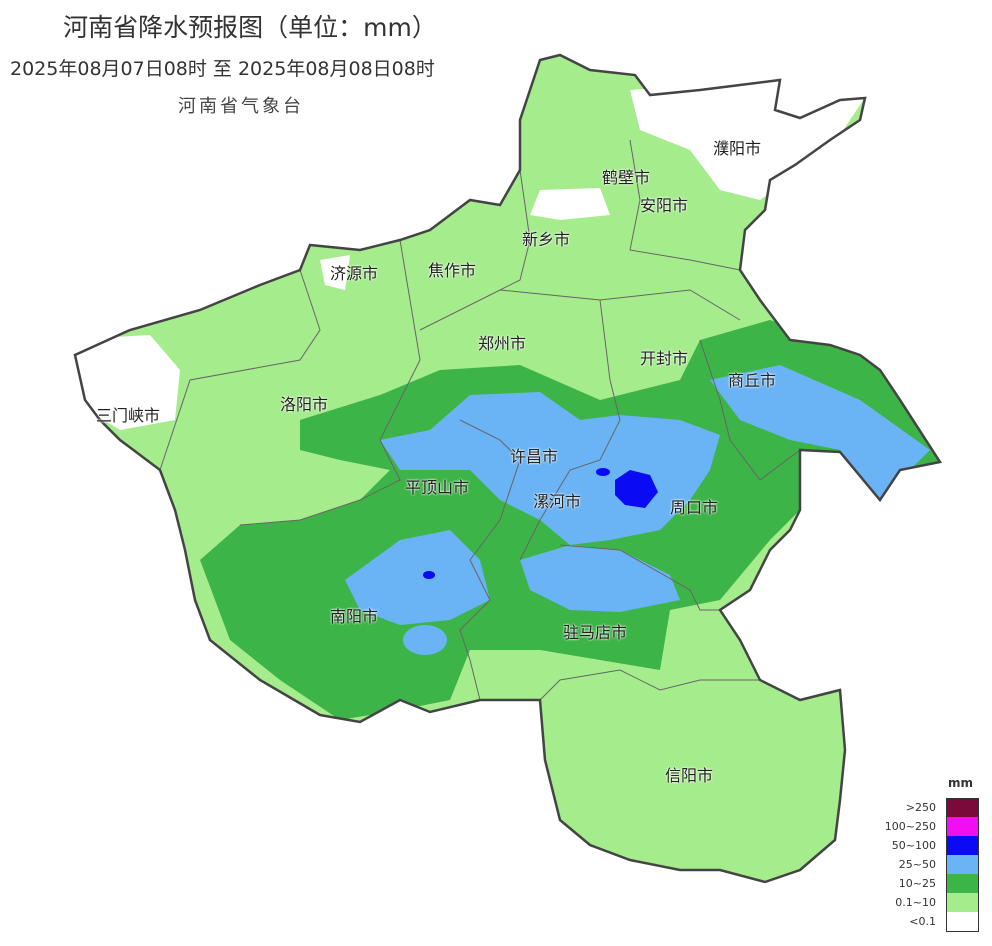 The image size is (992, 946). I want to click on city-label-anyang: 安阳市, so click(664, 205).